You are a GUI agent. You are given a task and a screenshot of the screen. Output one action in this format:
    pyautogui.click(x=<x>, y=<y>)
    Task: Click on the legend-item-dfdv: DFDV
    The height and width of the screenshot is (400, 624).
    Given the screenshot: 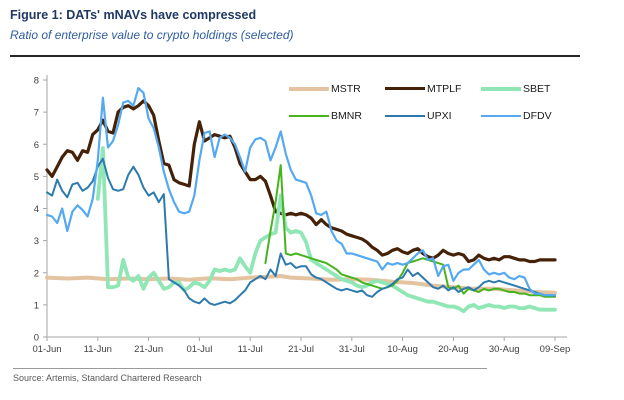 What is the action you would take?
    pyautogui.click(x=523, y=115)
    